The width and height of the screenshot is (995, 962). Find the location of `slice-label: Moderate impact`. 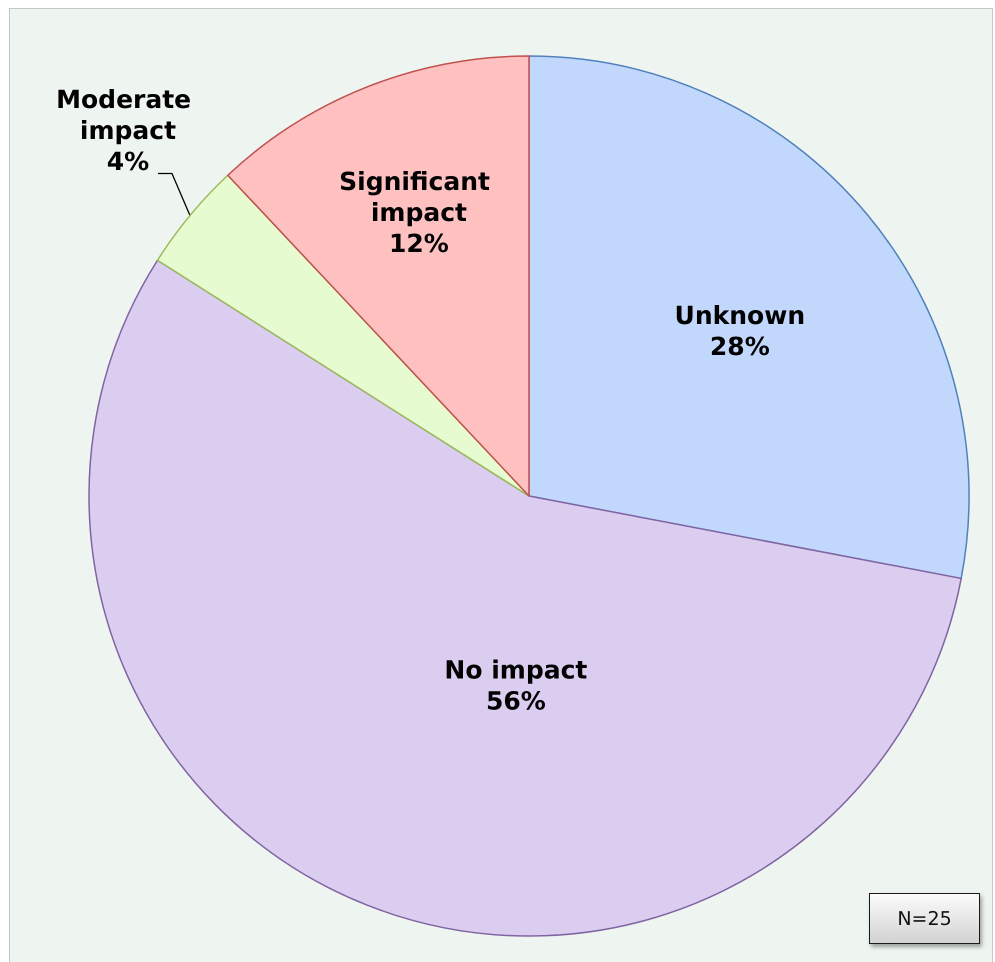

slice-label: Moderate impact is located at coordinates (128, 115).